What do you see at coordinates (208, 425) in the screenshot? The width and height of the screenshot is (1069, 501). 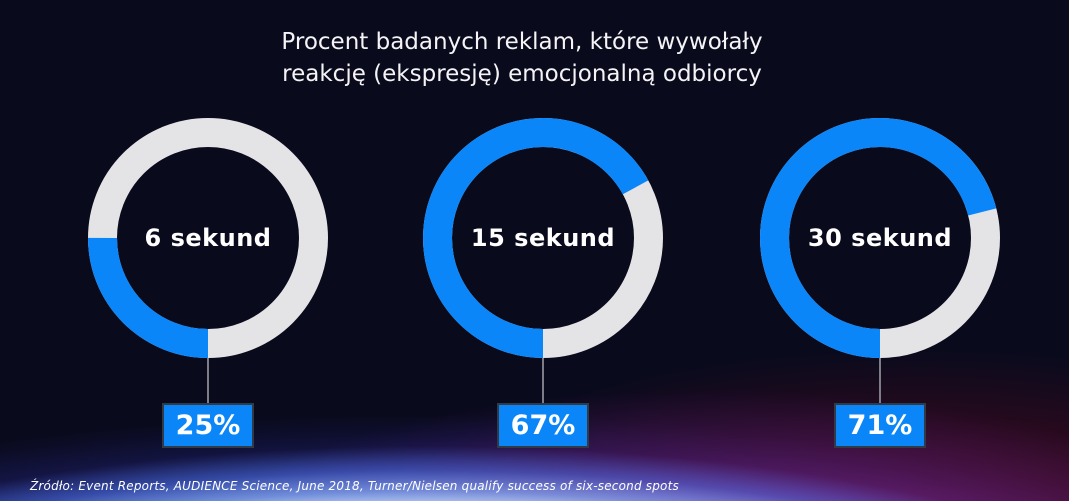 I see `percentage-callout-6-sekund: 25%` at bounding box center [208, 425].